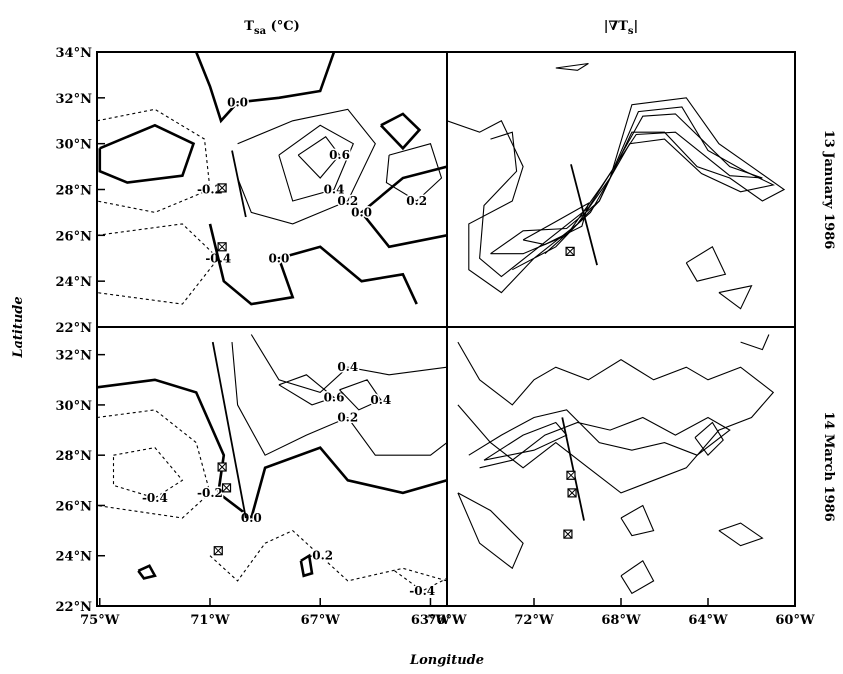  I want to click on title-sub: s, so click(631, 31).